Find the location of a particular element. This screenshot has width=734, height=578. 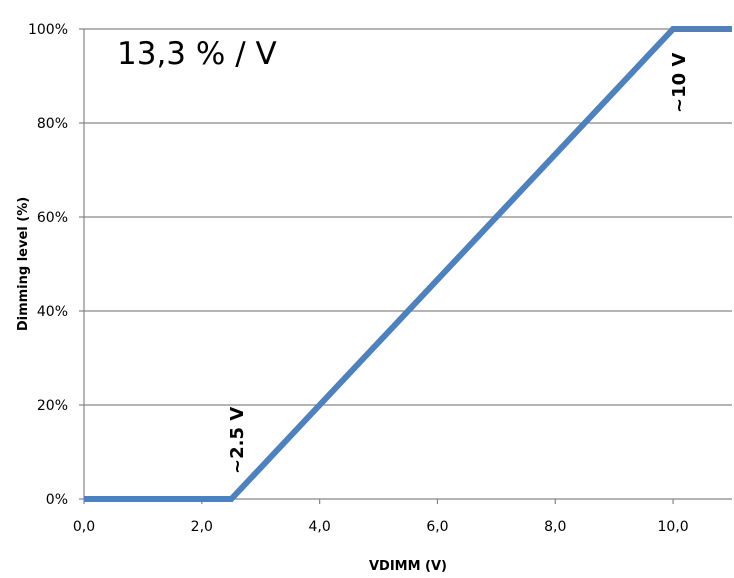

x-tick-label: 2,0 is located at coordinates (202, 527).